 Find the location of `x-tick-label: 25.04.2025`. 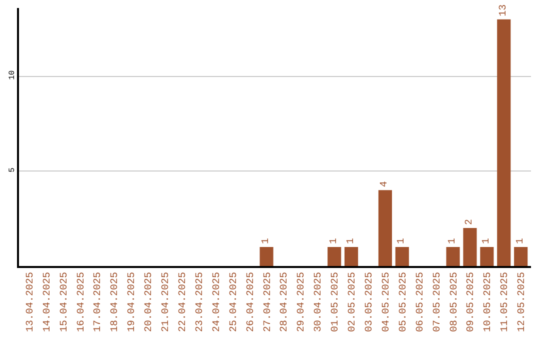

x-tick-label: 25.04.2025 is located at coordinates (234, 302).